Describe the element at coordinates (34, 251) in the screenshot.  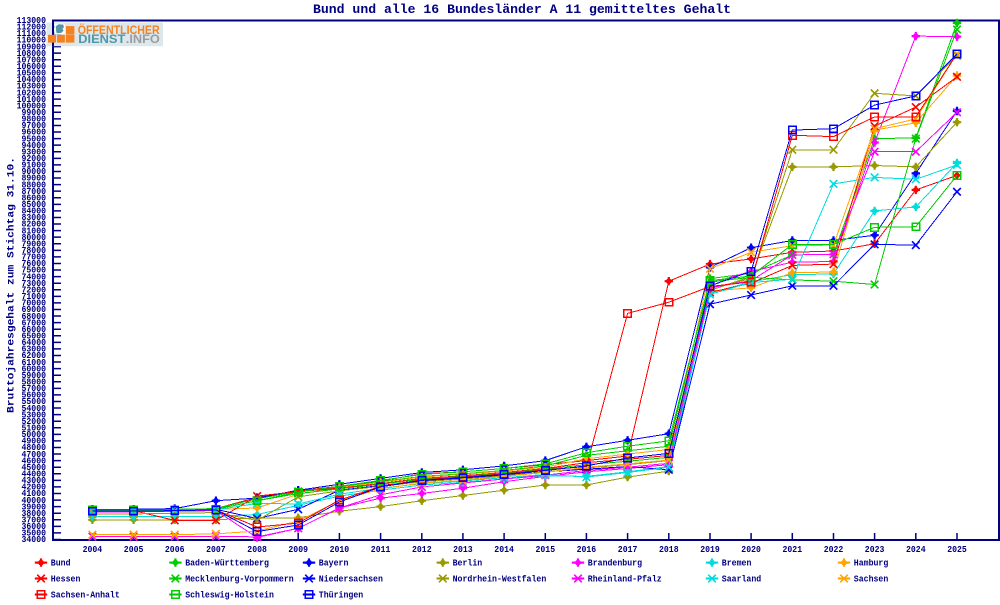
I see `svg-text: 78000` at that location.